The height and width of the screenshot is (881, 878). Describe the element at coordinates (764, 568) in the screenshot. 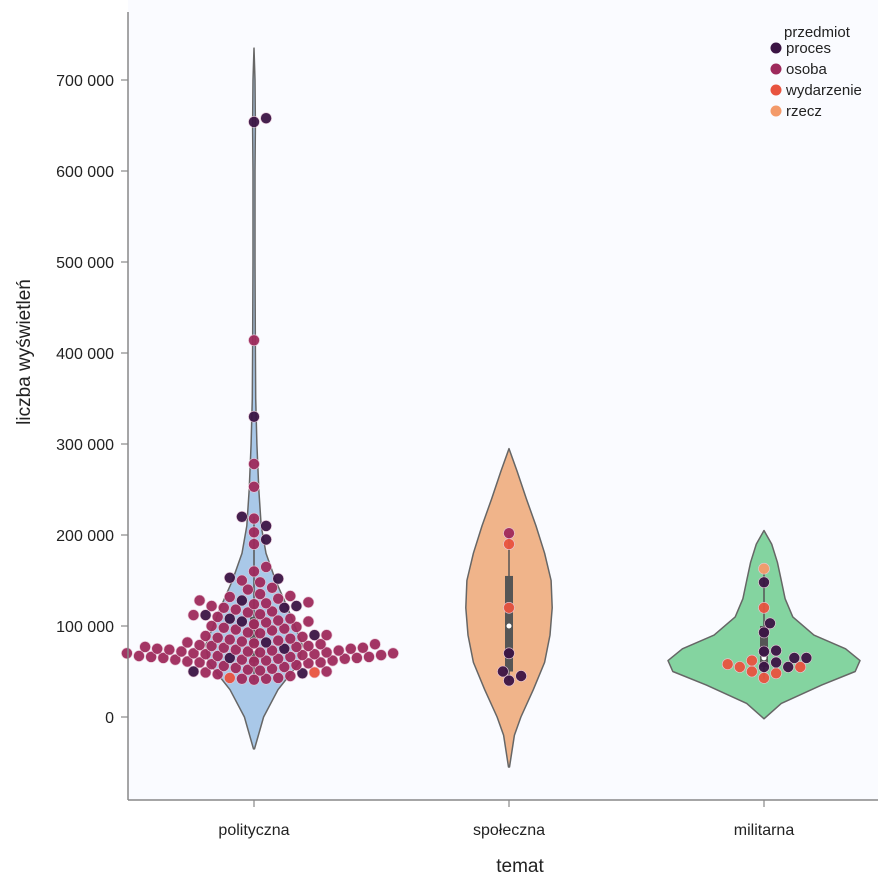

I see `point-rzecz` at that location.